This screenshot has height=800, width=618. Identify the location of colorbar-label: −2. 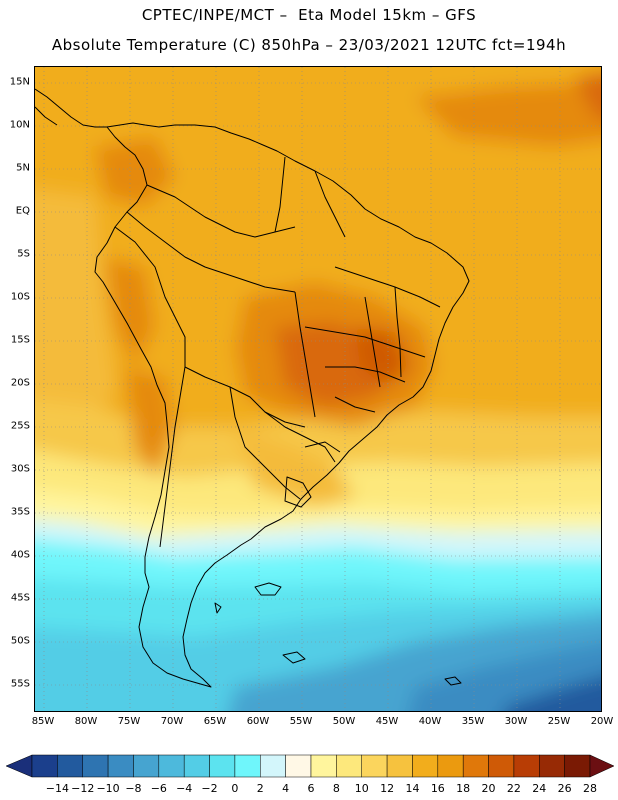
(209, 788).